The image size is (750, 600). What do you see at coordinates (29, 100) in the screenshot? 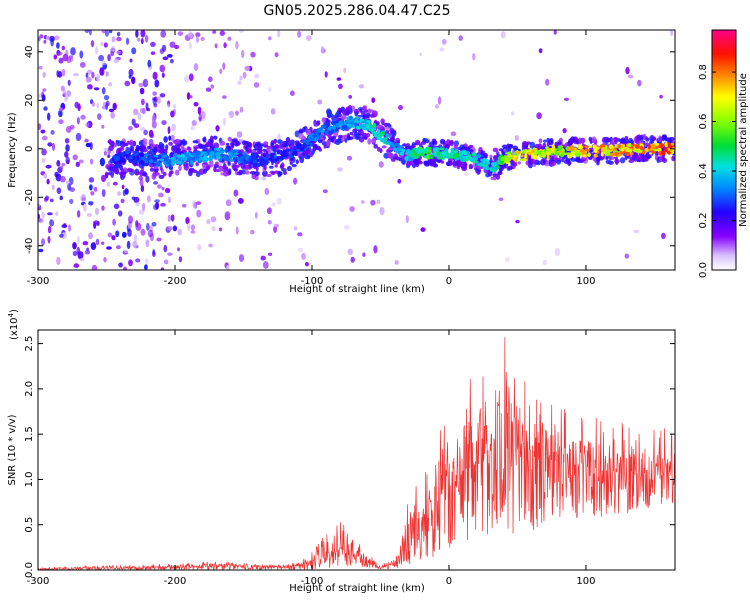
I see `spectrogram-y-tick-label: 20` at bounding box center [29, 100].